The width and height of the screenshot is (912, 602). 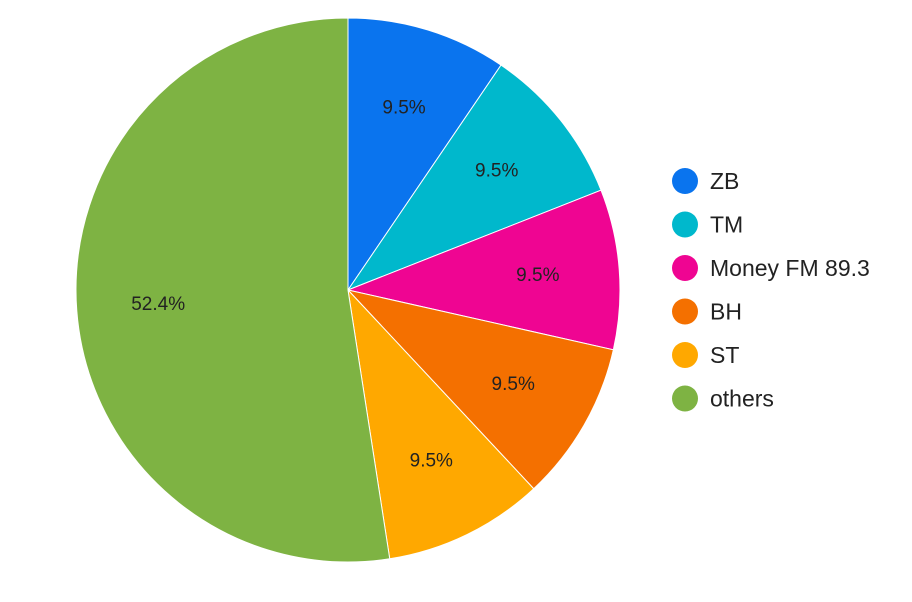 I want to click on slice-label-st: 9.5%, so click(x=431, y=461).